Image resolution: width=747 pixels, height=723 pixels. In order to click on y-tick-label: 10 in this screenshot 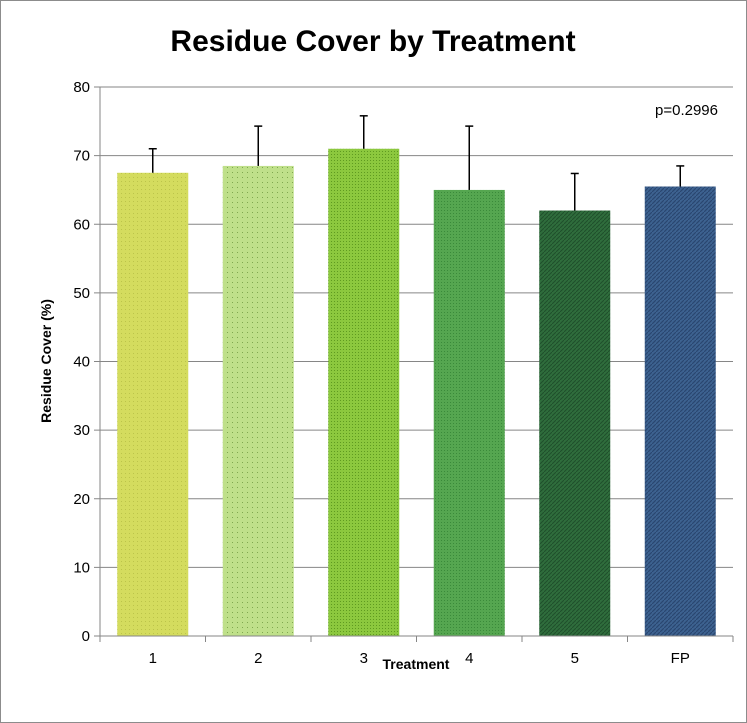, I will do `click(81, 567)`.